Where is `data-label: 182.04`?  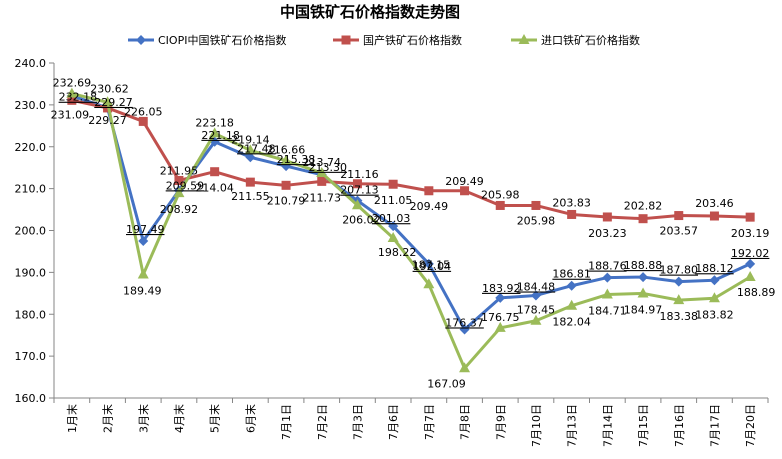
data-label: 182.04 is located at coordinates (571, 322).